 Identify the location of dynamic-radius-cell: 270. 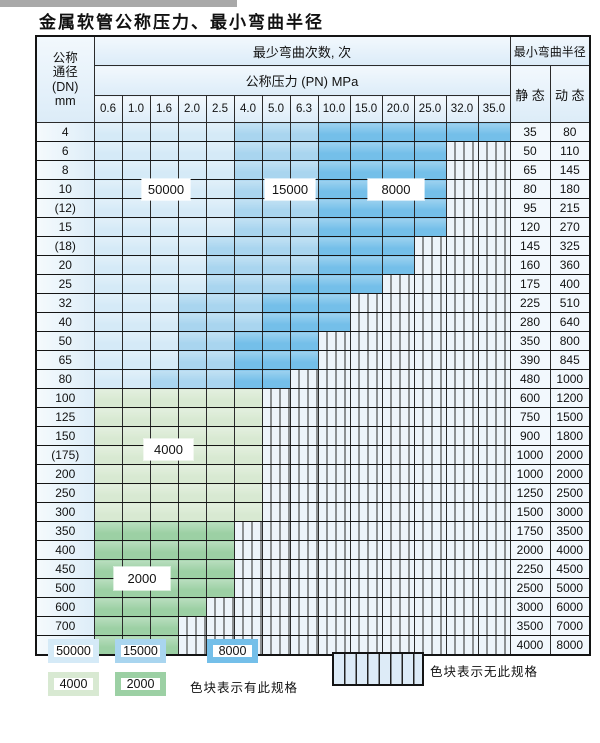
(570, 227).